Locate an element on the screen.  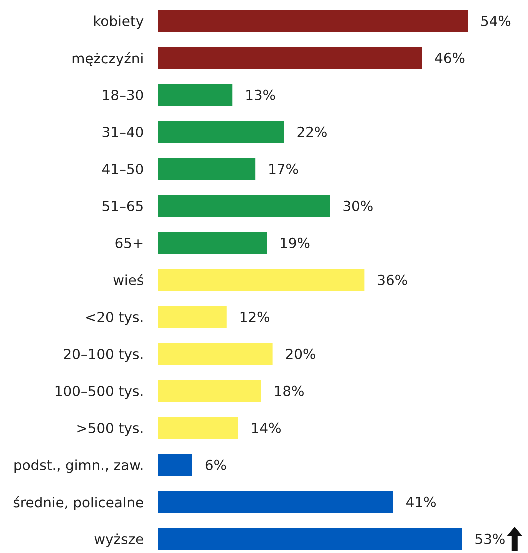
y-tick-label: 65+ is located at coordinates (129, 243).